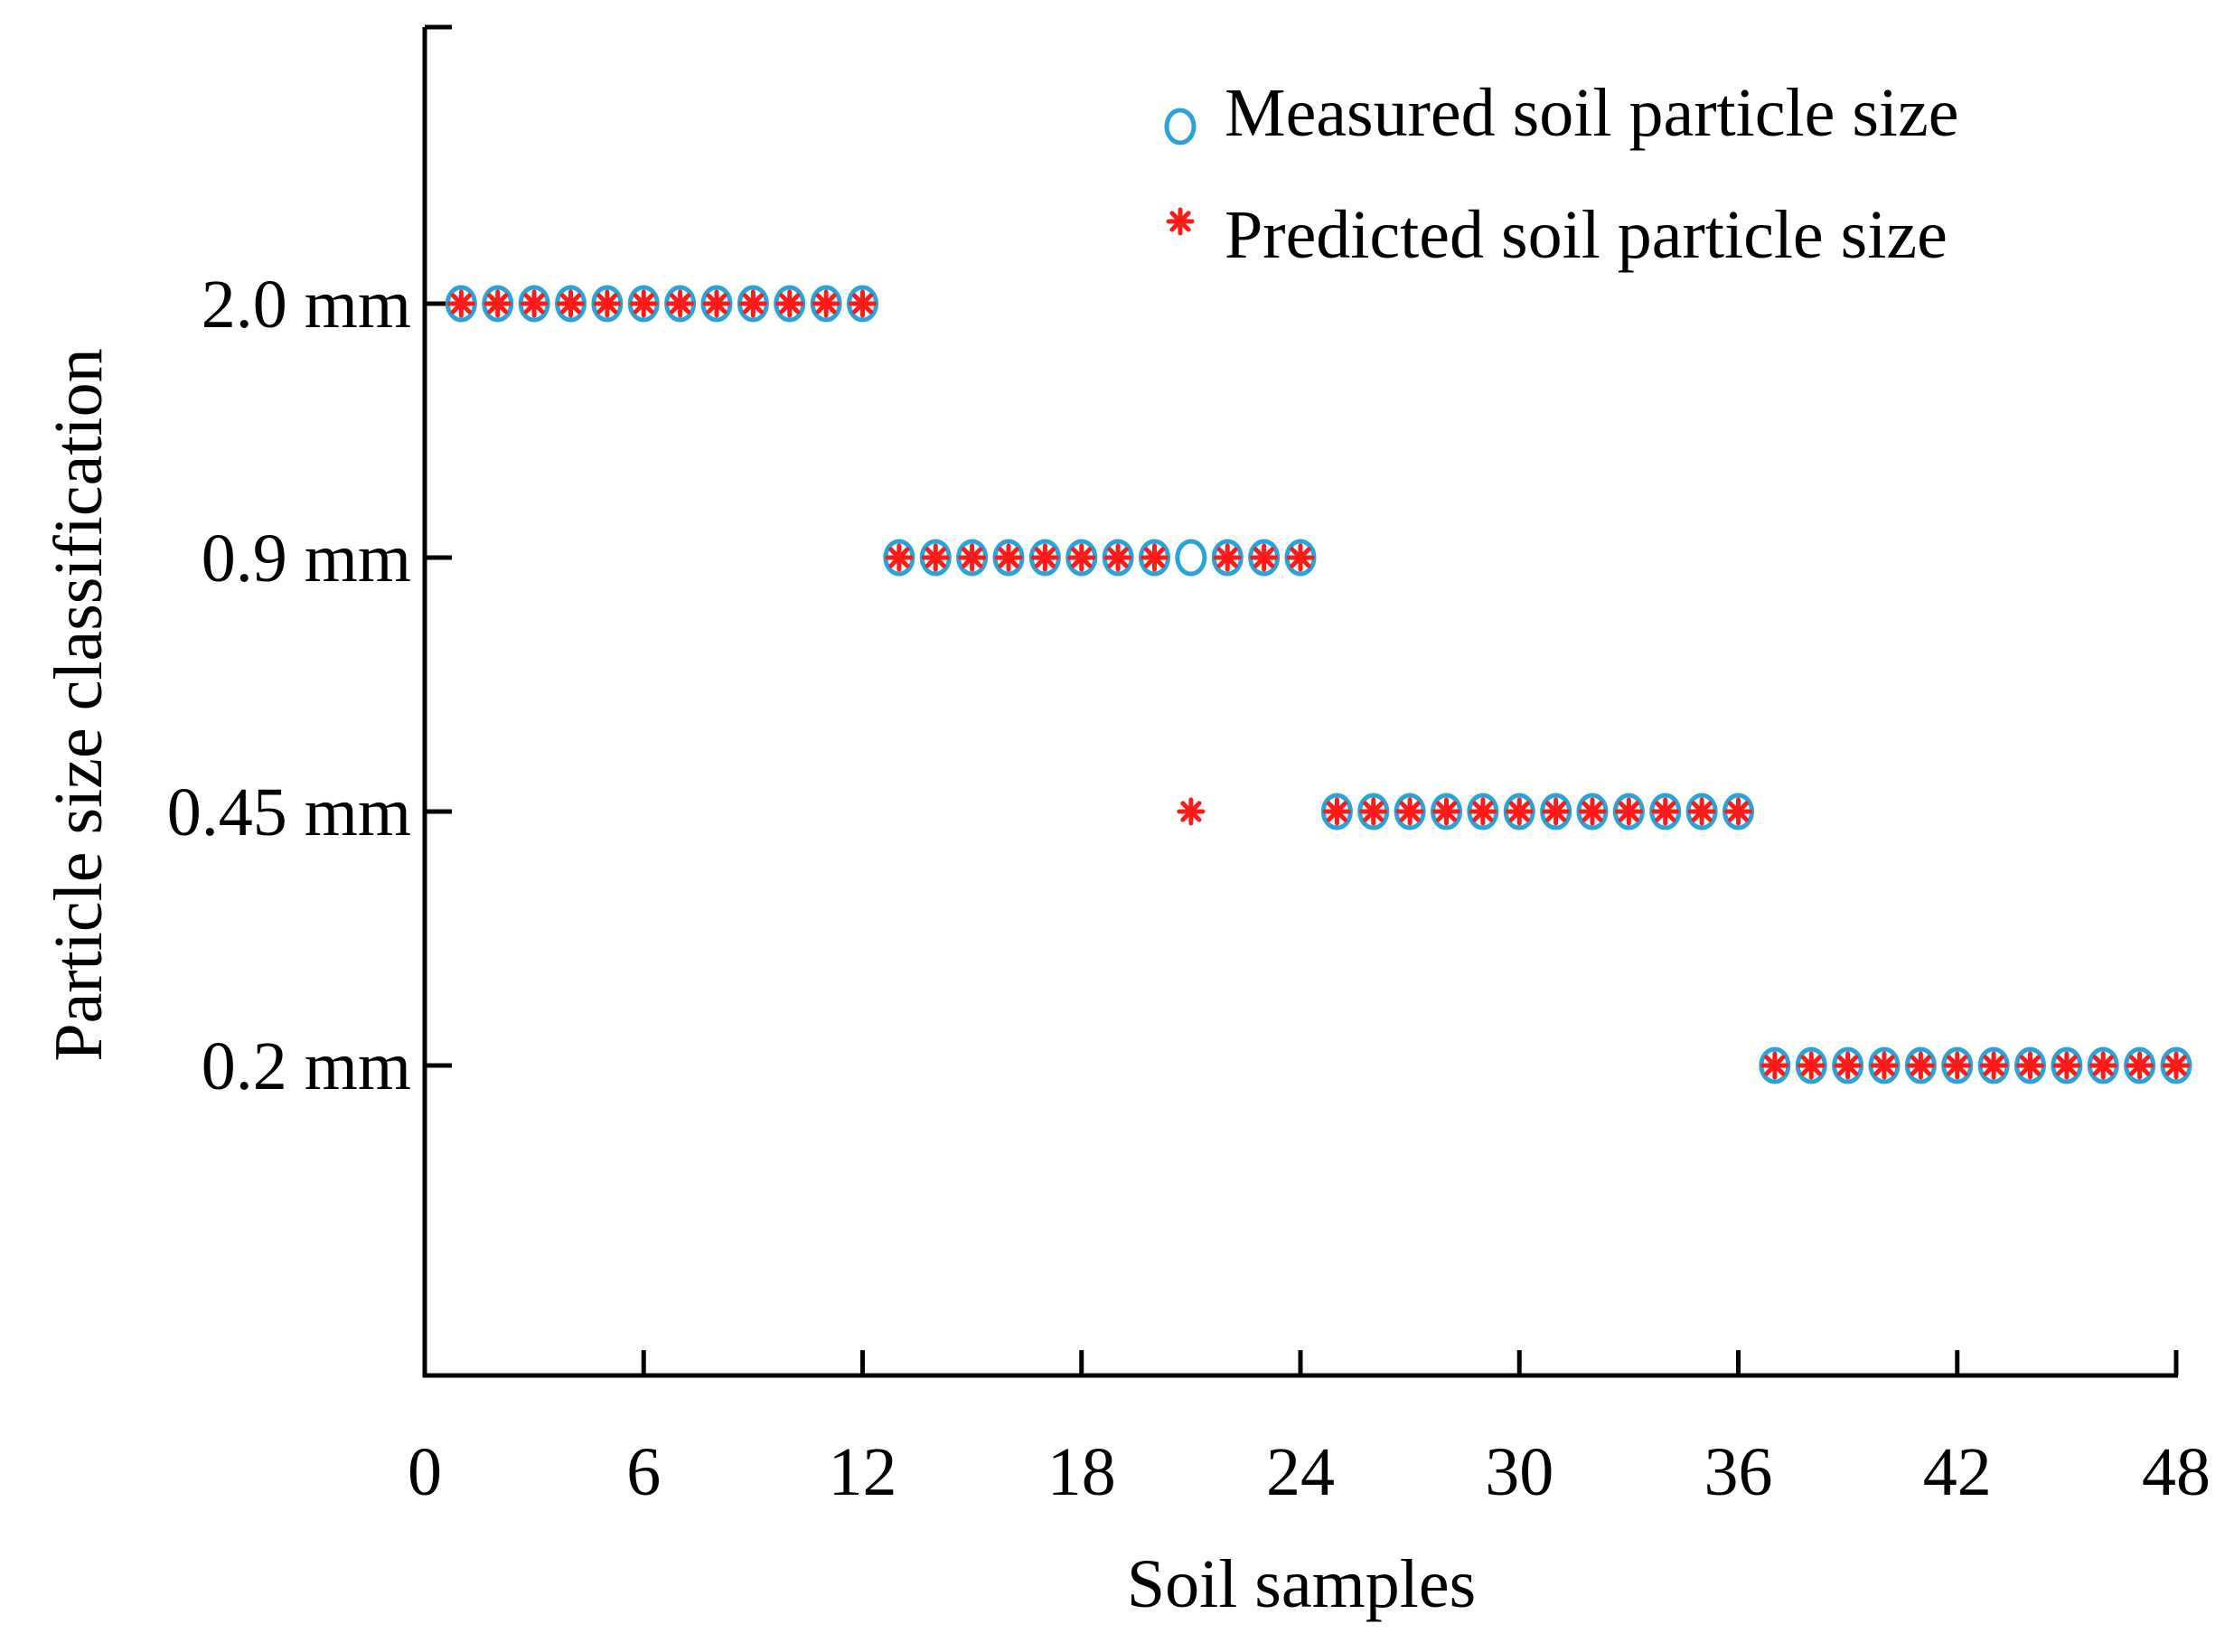  What do you see at coordinates (643, 1472) in the screenshot?
I see `x-tick-label: 6` at bounding box center [643, 1472].